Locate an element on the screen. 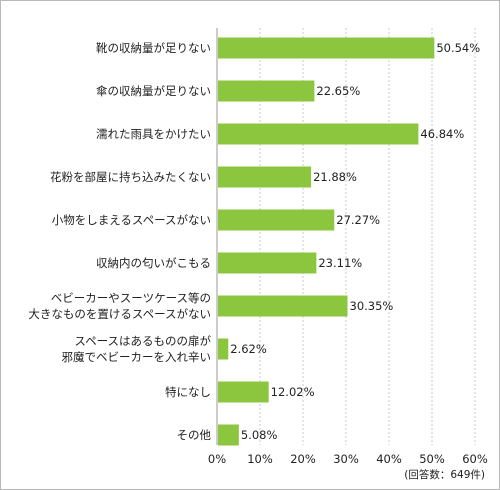 This screenshot has height=490, width=500. value-label-4: 27.27% is located at coordinates (358, 220).